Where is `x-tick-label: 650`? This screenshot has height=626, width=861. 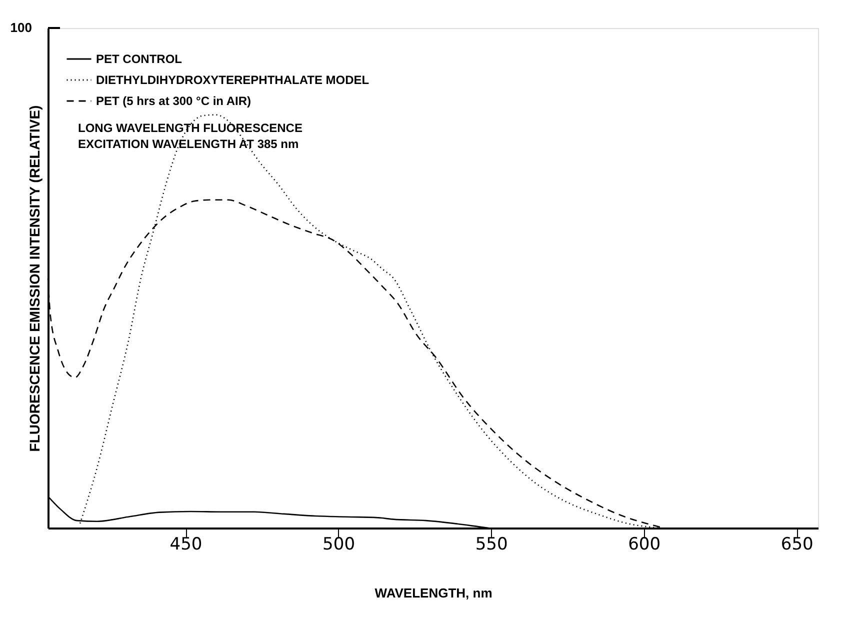
x-tick-label: 650 is located at coordinates (797, 544).